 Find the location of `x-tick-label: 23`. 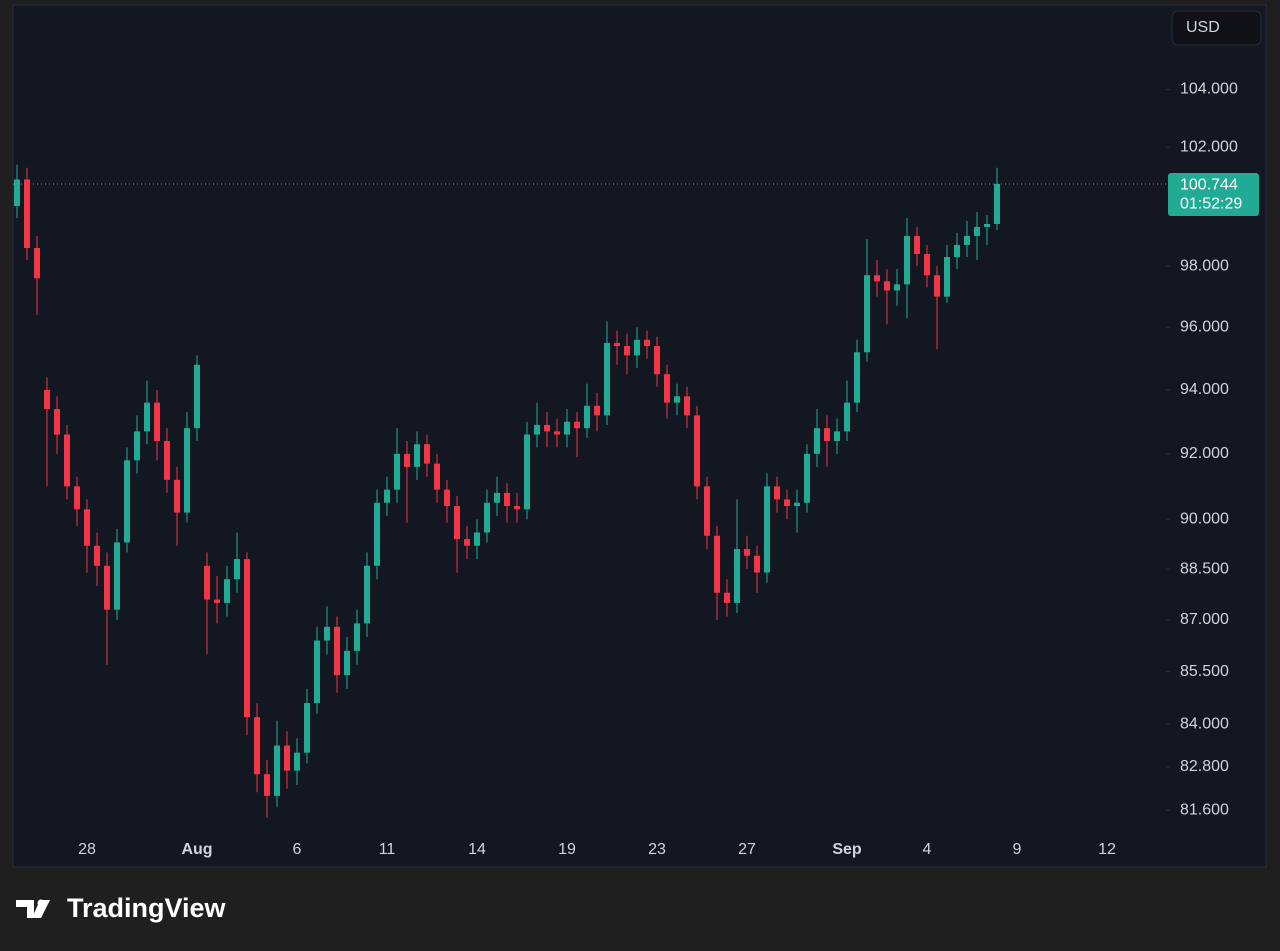

x-tick-label: 23 is located at coordinates (657, 849).